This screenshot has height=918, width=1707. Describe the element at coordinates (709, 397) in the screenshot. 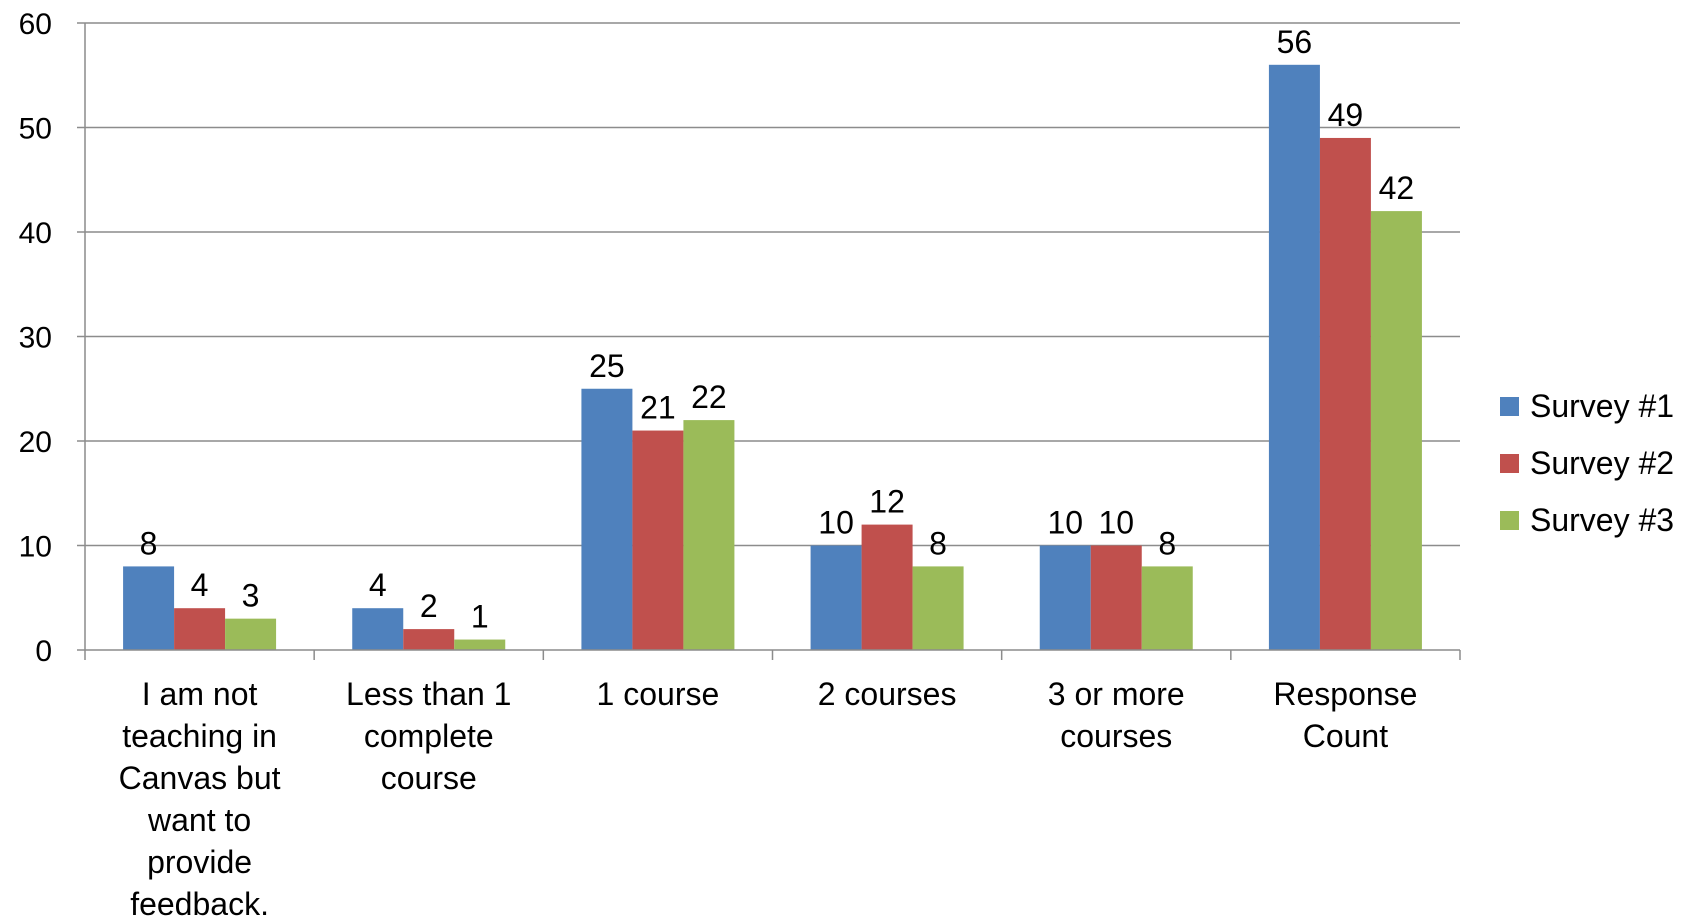

I see `data-label: 22` at that location.